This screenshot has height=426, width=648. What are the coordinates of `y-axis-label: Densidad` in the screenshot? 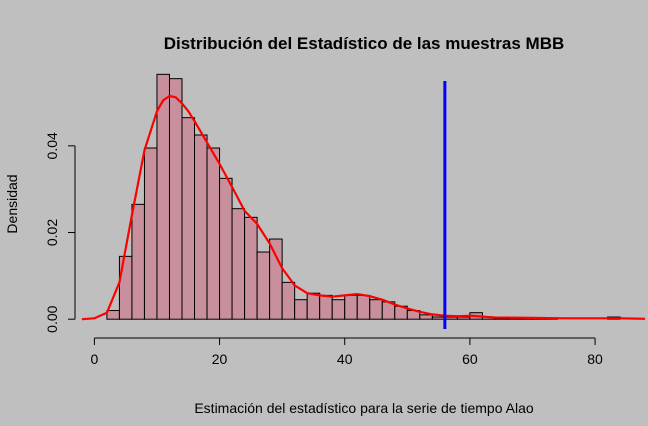 It's located at (12, 203).